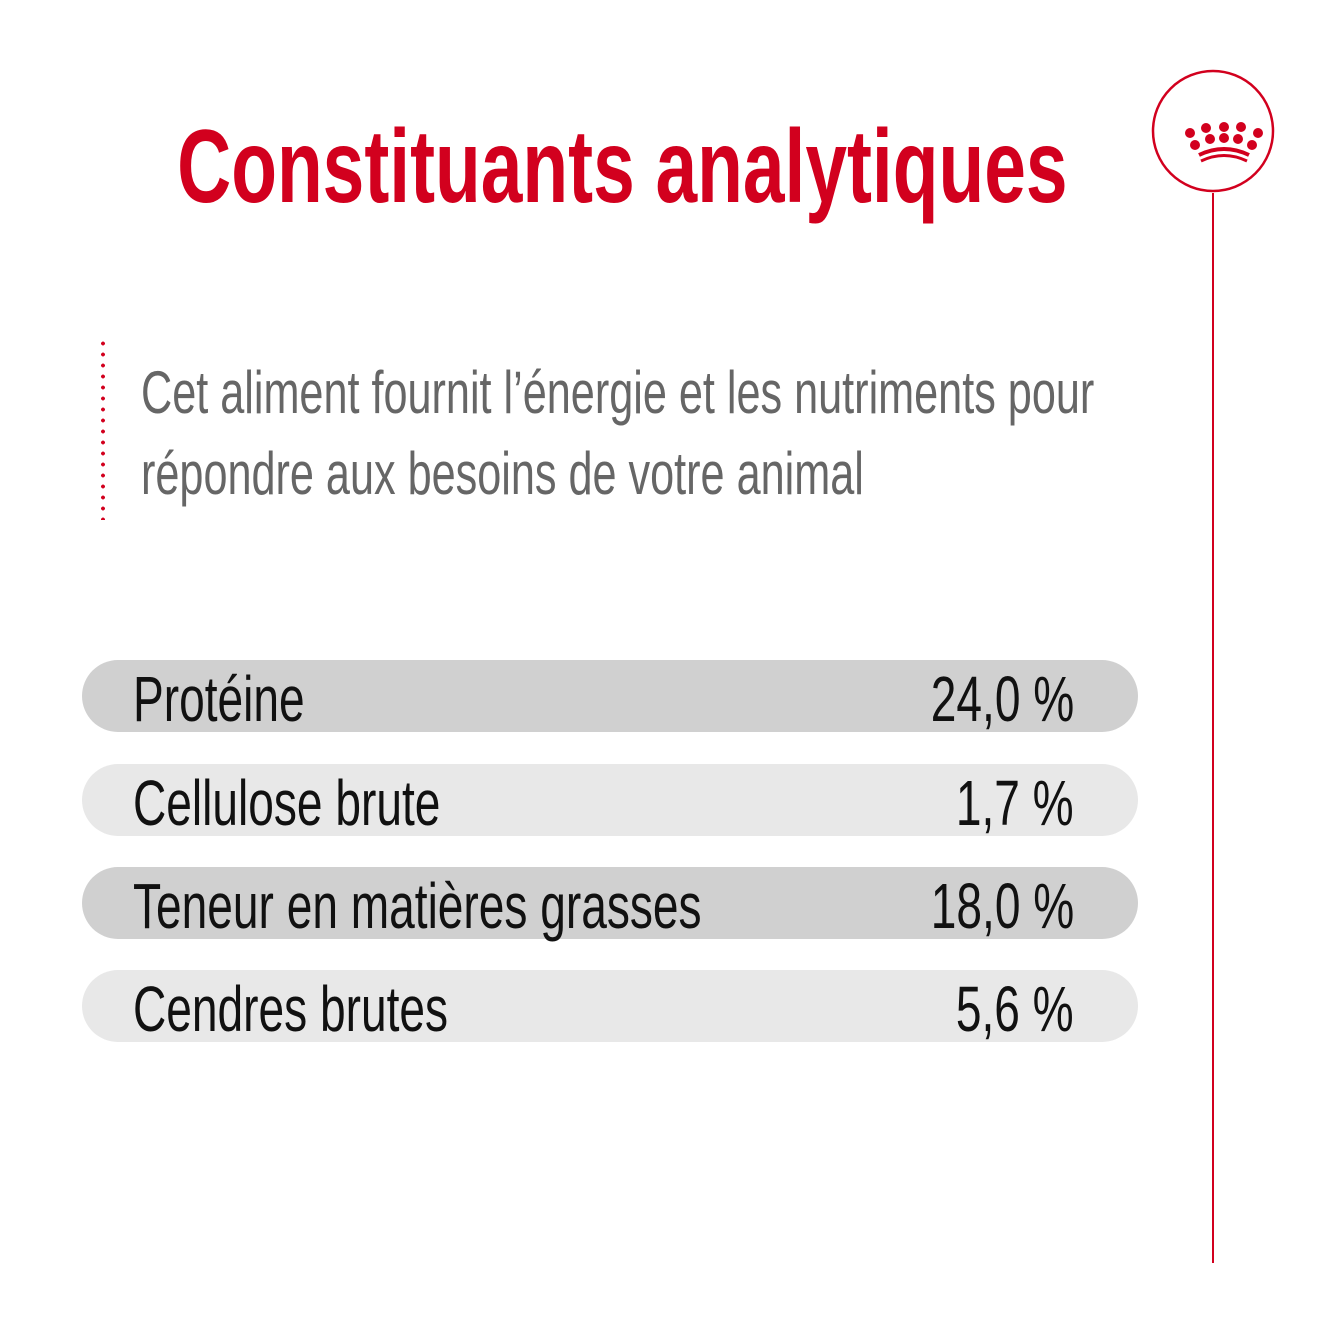  Describe the element at coordinates (610, 801) in the screenshot. I see `nutrient-row-fiber: Cellulose brute 1,7 %` at that location.